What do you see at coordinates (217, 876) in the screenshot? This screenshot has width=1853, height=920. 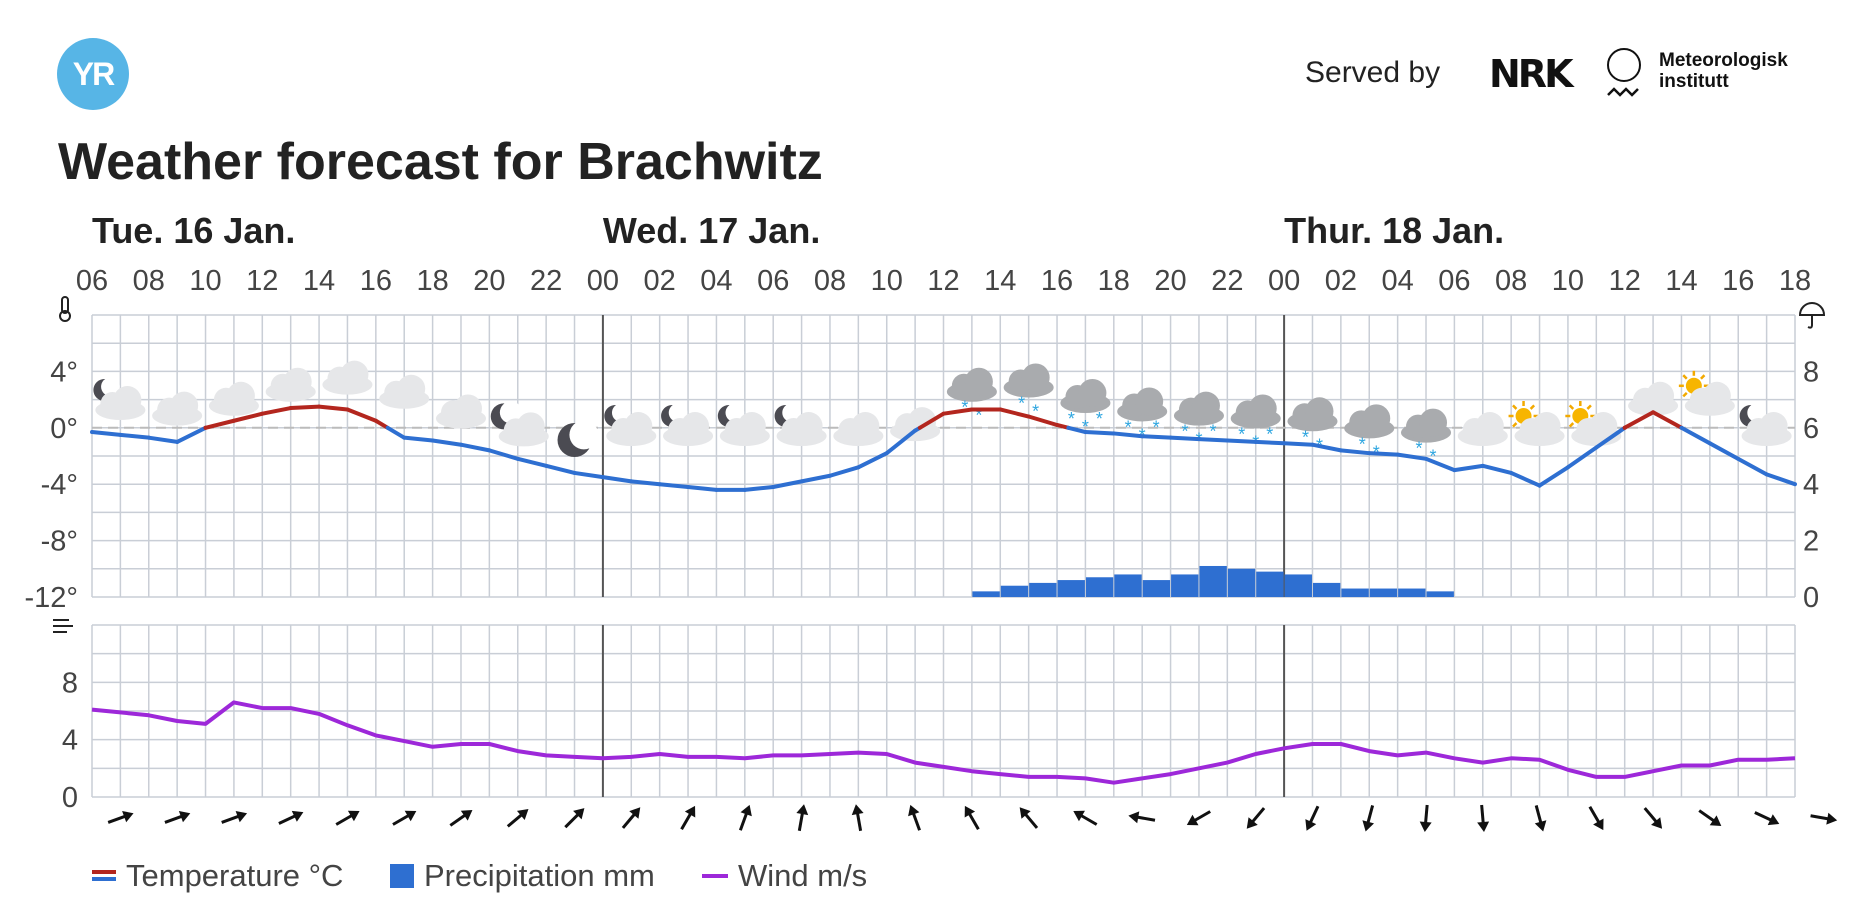 I see `legend-temperature: Temperature °C` at bounding box center [217, 876].